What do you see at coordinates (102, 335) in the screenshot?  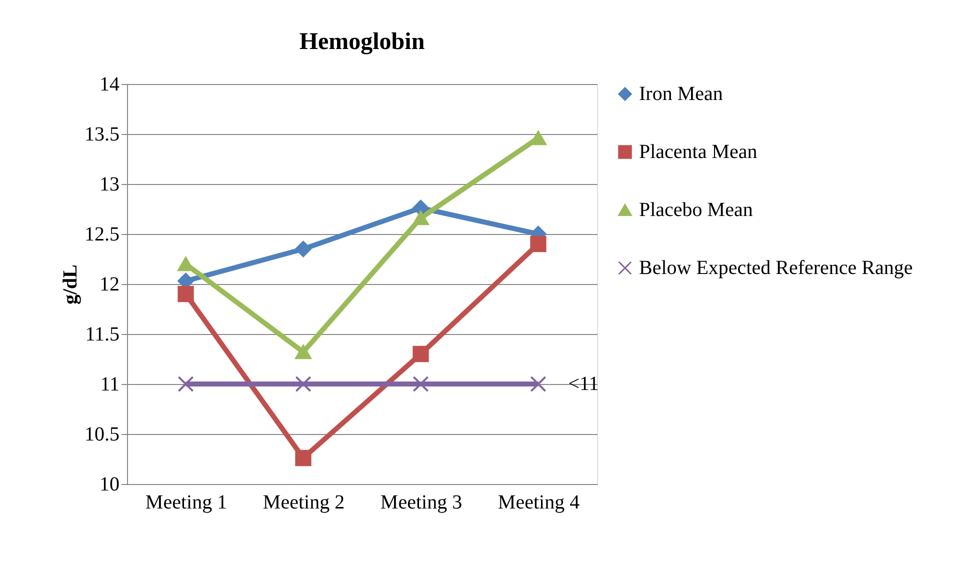 I see `y-tick-label: 11.5` at bounding box center [102, 335].